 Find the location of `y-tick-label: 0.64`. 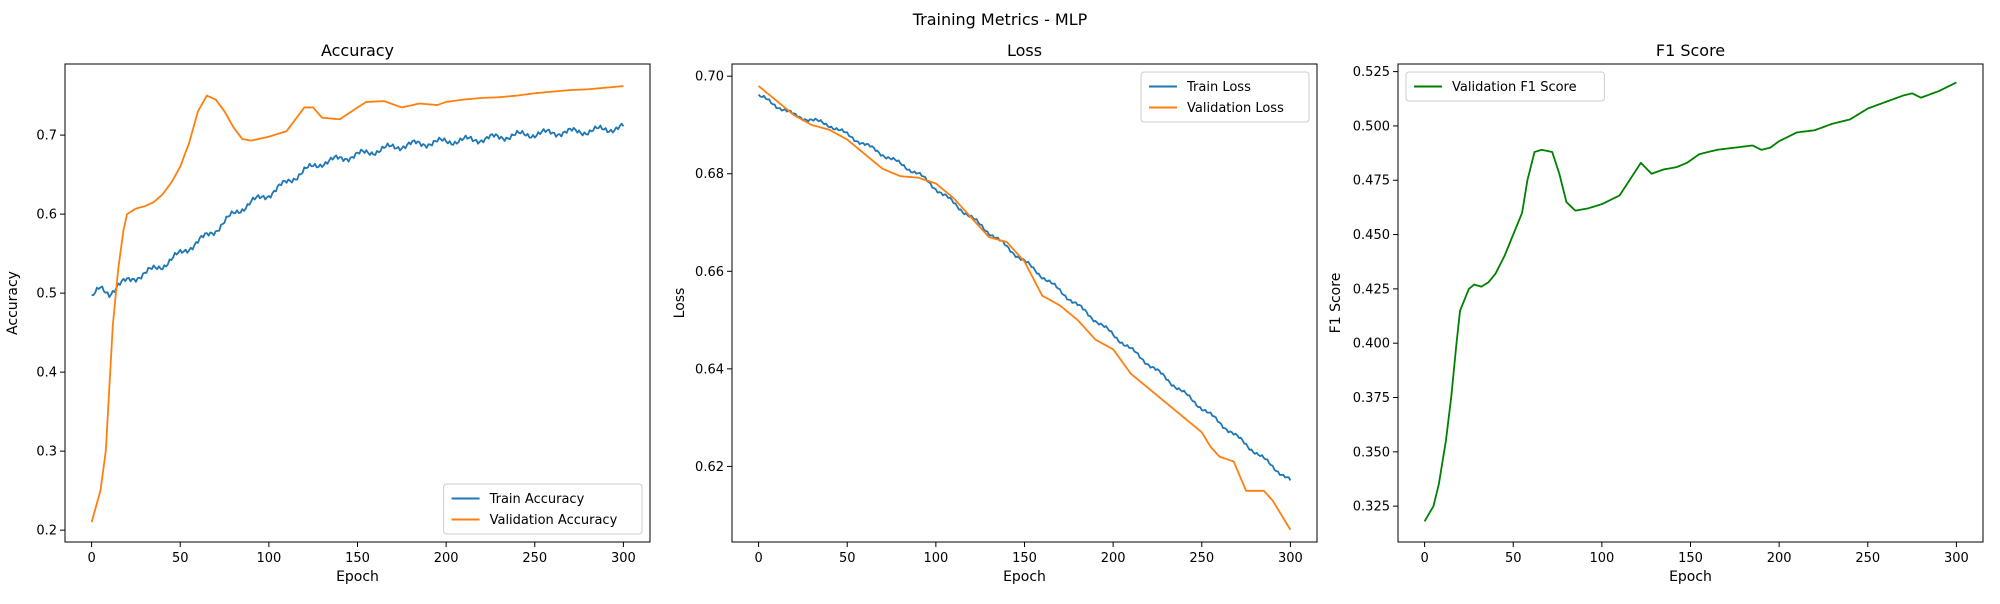

y-tick-label: 0.64 is located at coordinates (709, 369).